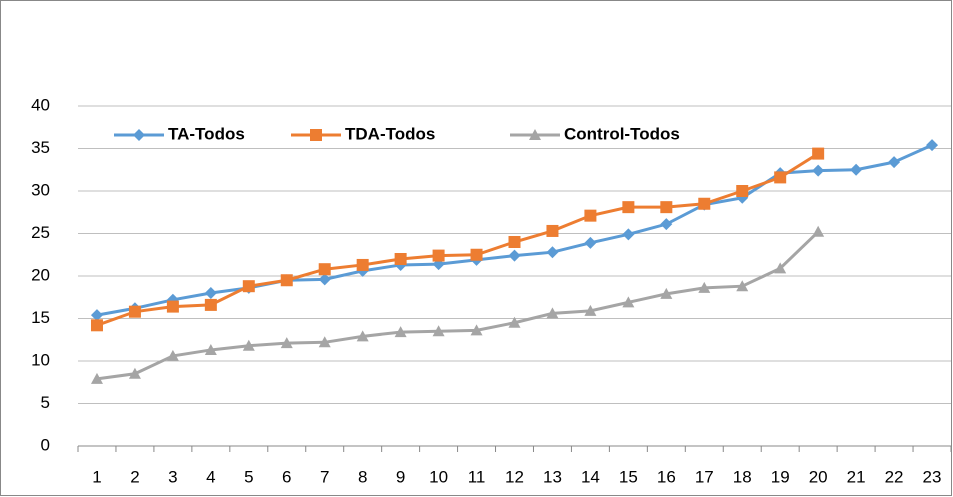 This screenshot has width=953, height=497. Describe the element at coordinates (248, 476) in the screenshot. I see `x-tick-label: 5` at that location.